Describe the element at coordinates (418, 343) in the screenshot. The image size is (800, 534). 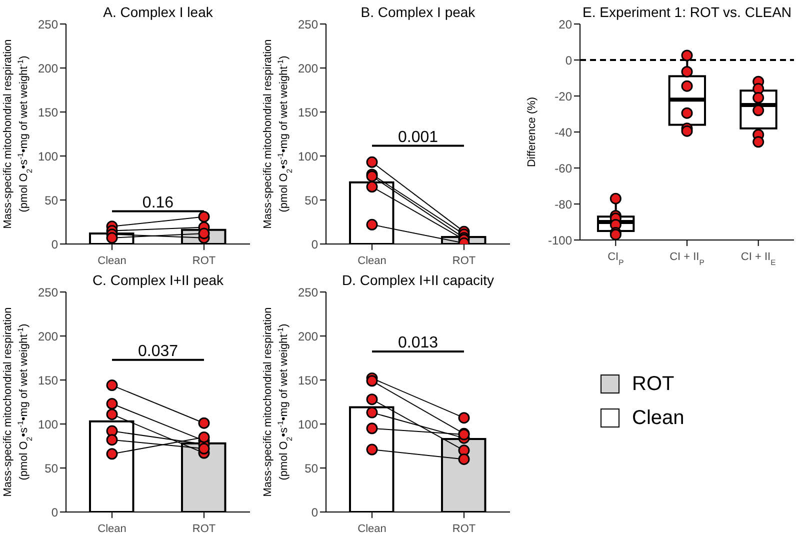
I see `annotation: 0.013` at that location.